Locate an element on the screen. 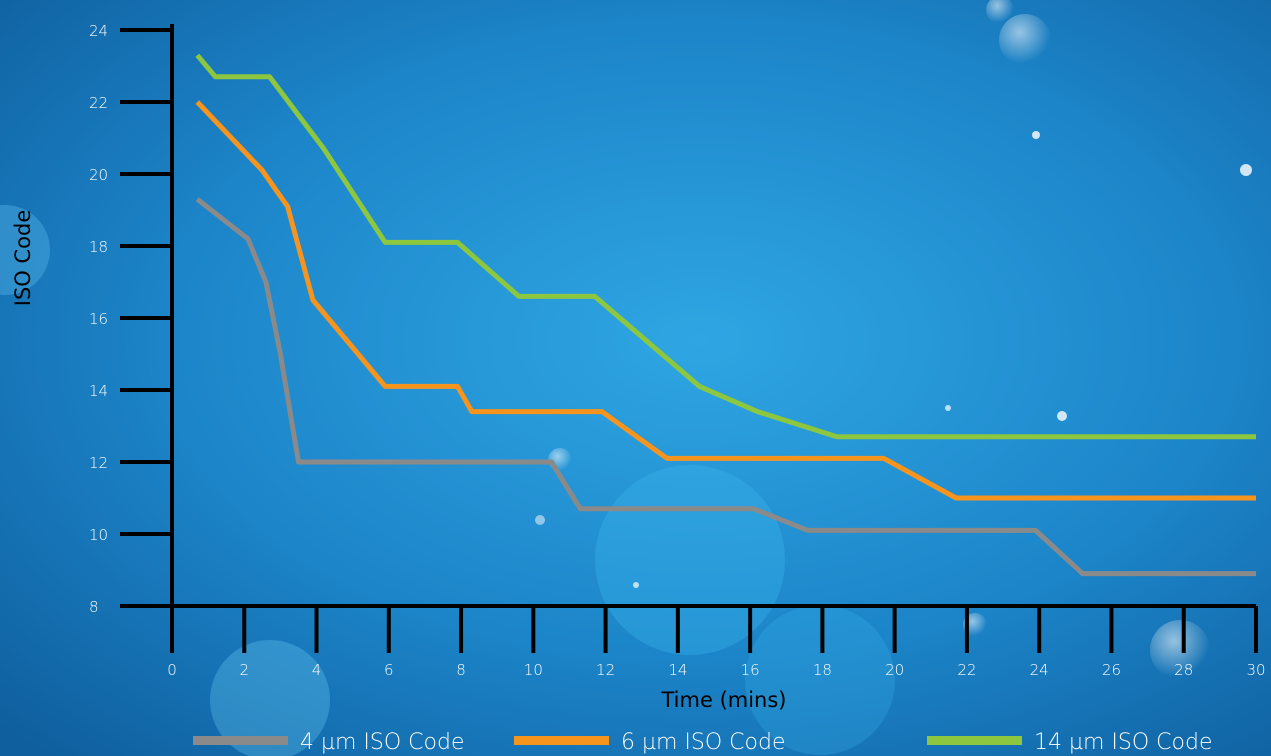 This screenshot has width=1271, height=756. y-tick-label: 20 is located at coordinates (98, 175).